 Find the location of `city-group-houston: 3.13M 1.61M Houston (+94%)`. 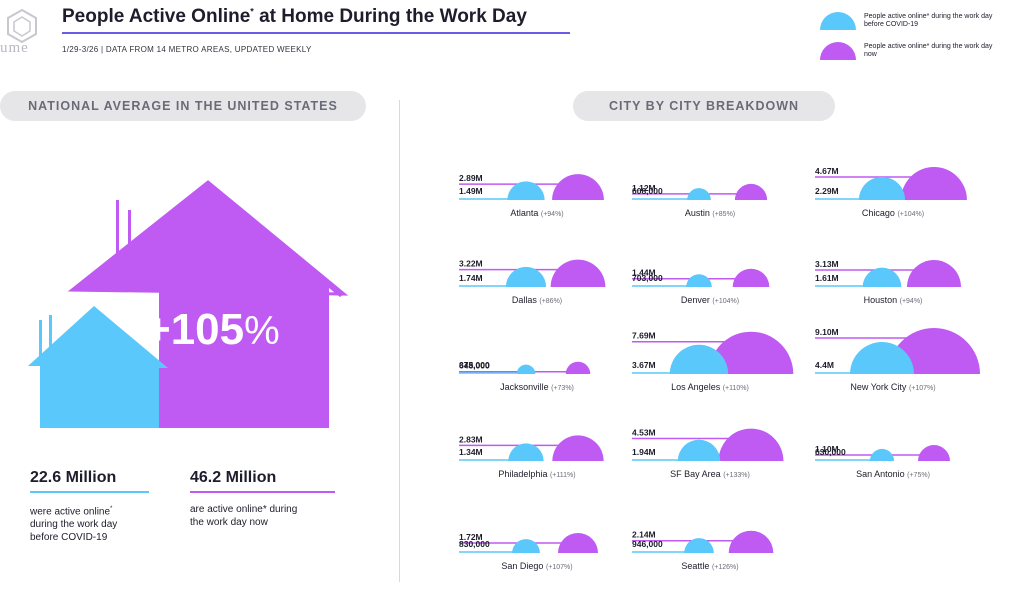

city-group-houston: 3.13M 1.61M Houston (+94%) is located at coordinates (888, 282).